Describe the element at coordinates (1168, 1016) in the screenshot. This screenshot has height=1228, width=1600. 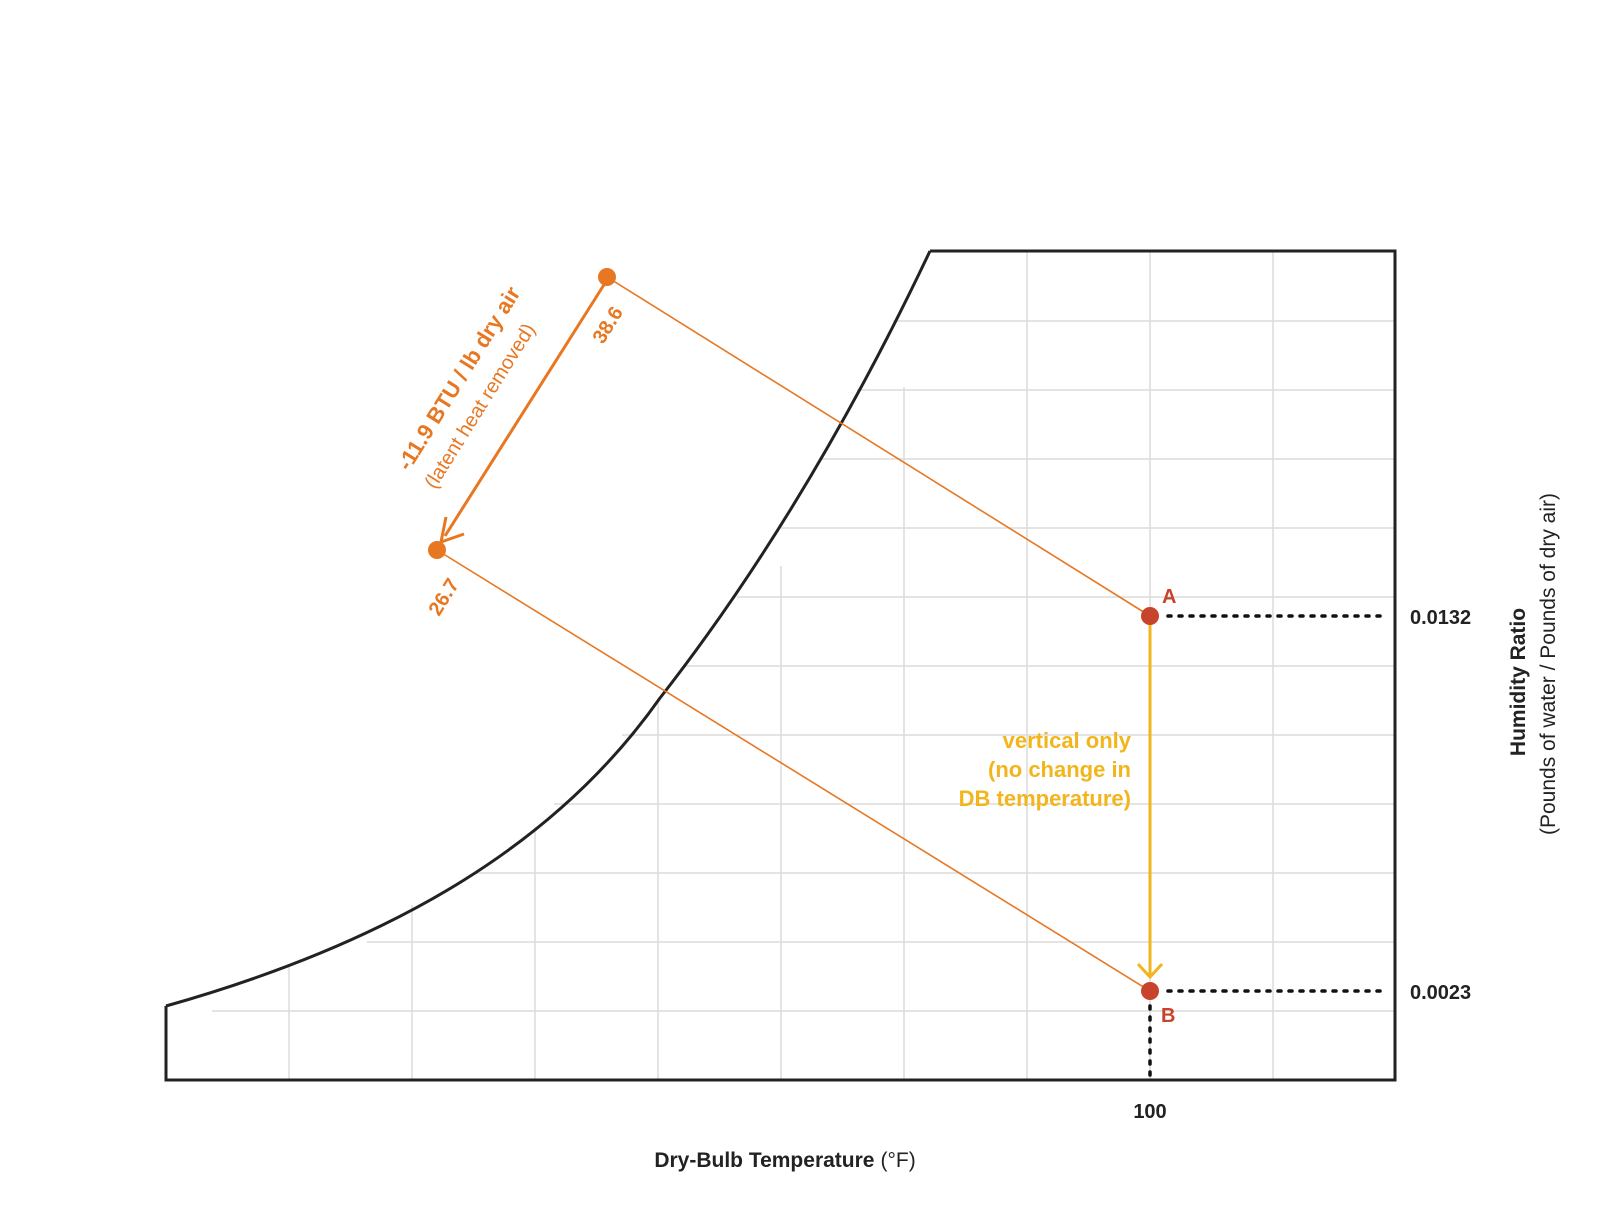
I see `point-b-label: B` at that location.